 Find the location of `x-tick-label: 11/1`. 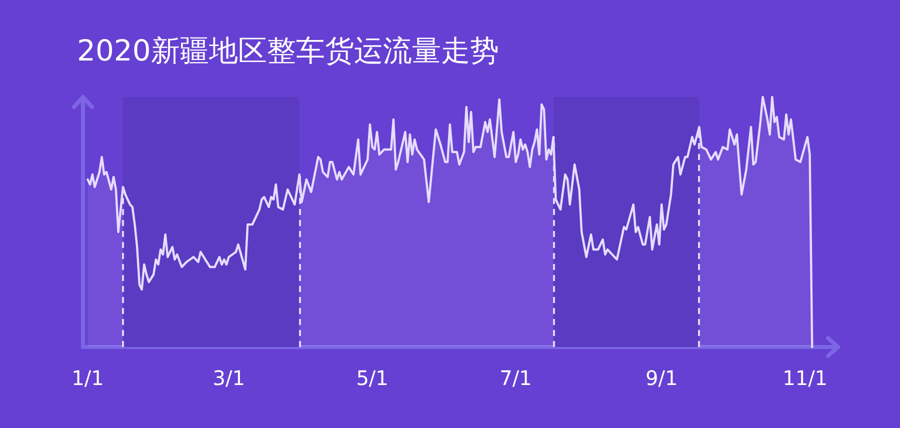

x-tick-label: 11/1 is located at coordinates (805, 378).